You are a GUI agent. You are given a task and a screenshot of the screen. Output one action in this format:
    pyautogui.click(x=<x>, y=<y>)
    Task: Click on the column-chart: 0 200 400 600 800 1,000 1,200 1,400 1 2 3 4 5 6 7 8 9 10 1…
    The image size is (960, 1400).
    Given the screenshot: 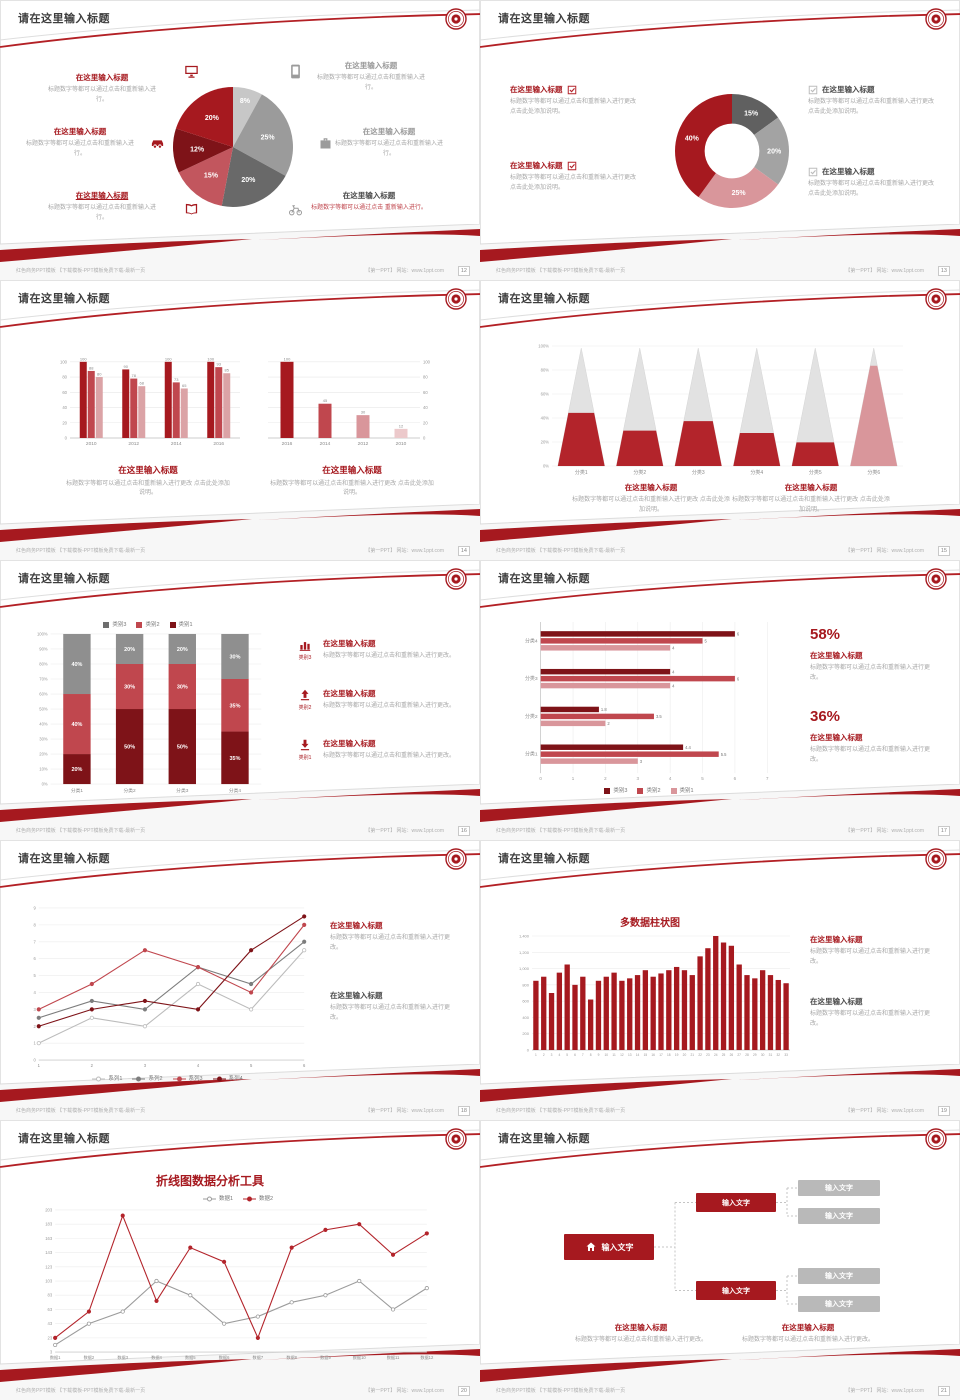 What is the action you would take?
    pyautogui.click(x=651, y=995)
    